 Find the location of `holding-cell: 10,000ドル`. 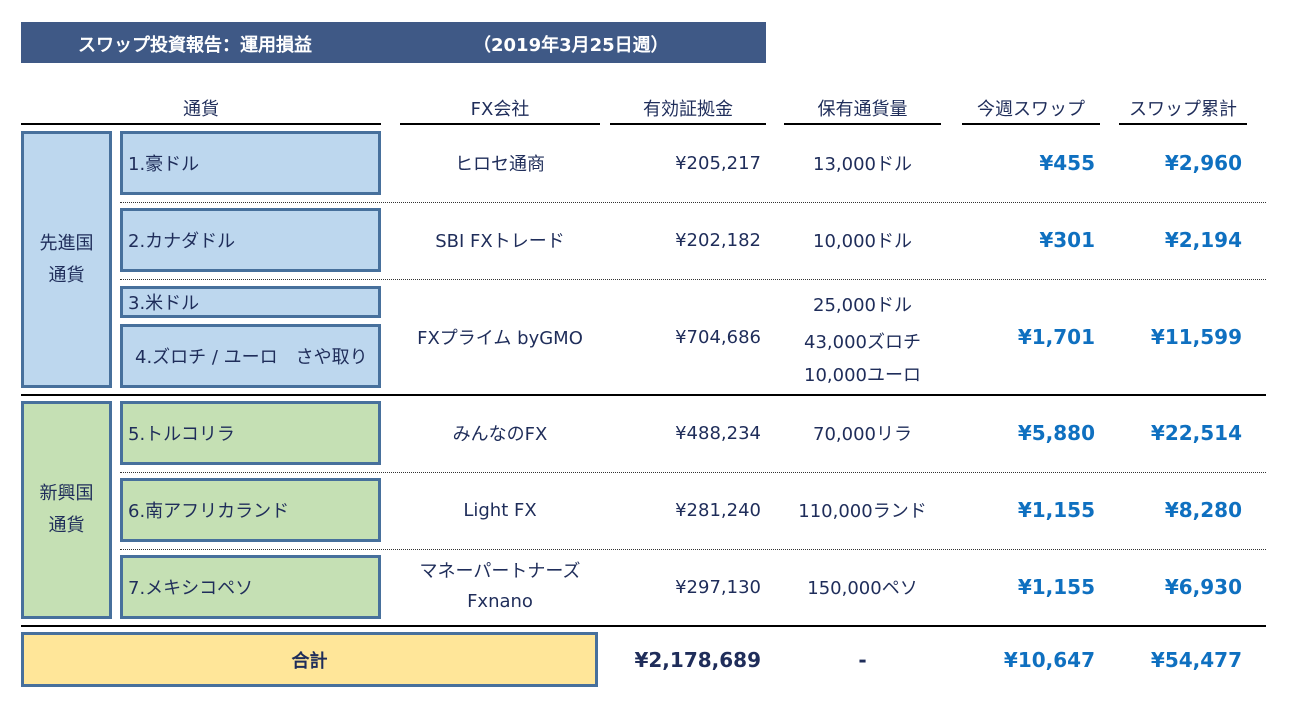

holding-cell: 10,000ドル is located at coordinates (862, 241).